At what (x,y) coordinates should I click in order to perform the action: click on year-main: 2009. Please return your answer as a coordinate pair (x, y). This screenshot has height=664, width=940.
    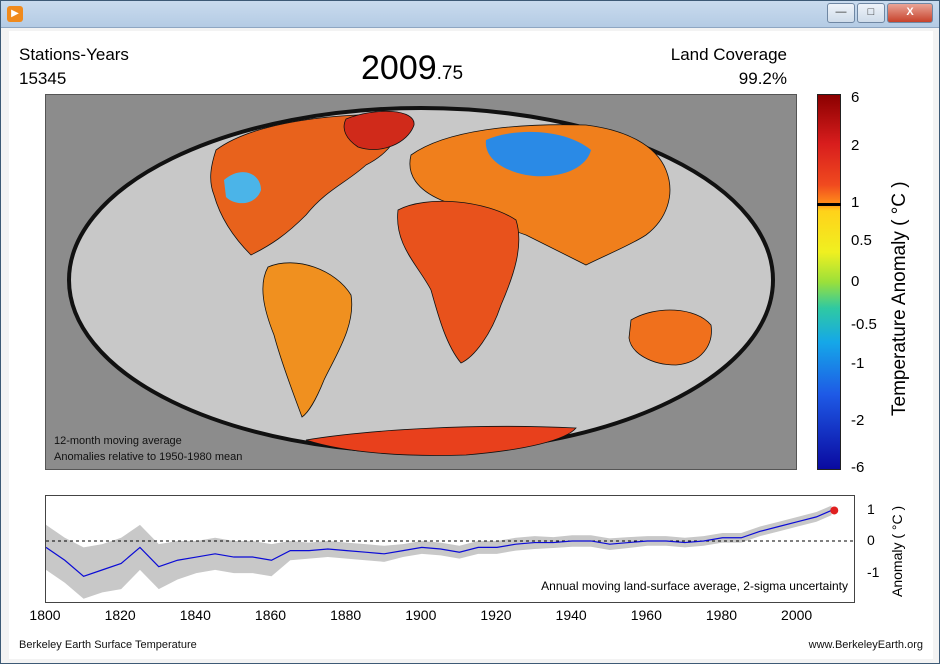
    Looking at the image, I should click on (399, 68).